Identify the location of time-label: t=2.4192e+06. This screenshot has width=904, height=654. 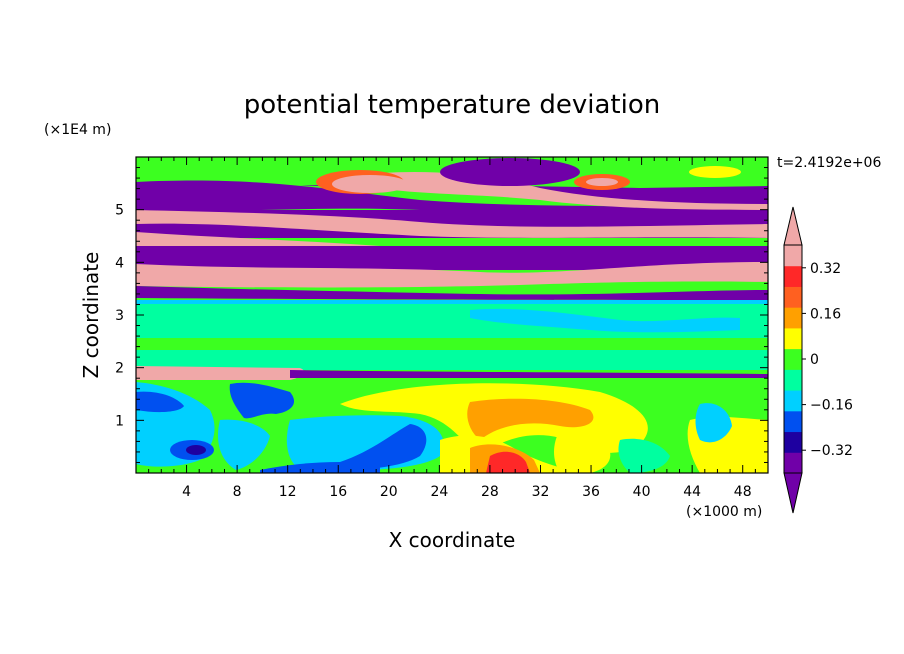
(829, 163).